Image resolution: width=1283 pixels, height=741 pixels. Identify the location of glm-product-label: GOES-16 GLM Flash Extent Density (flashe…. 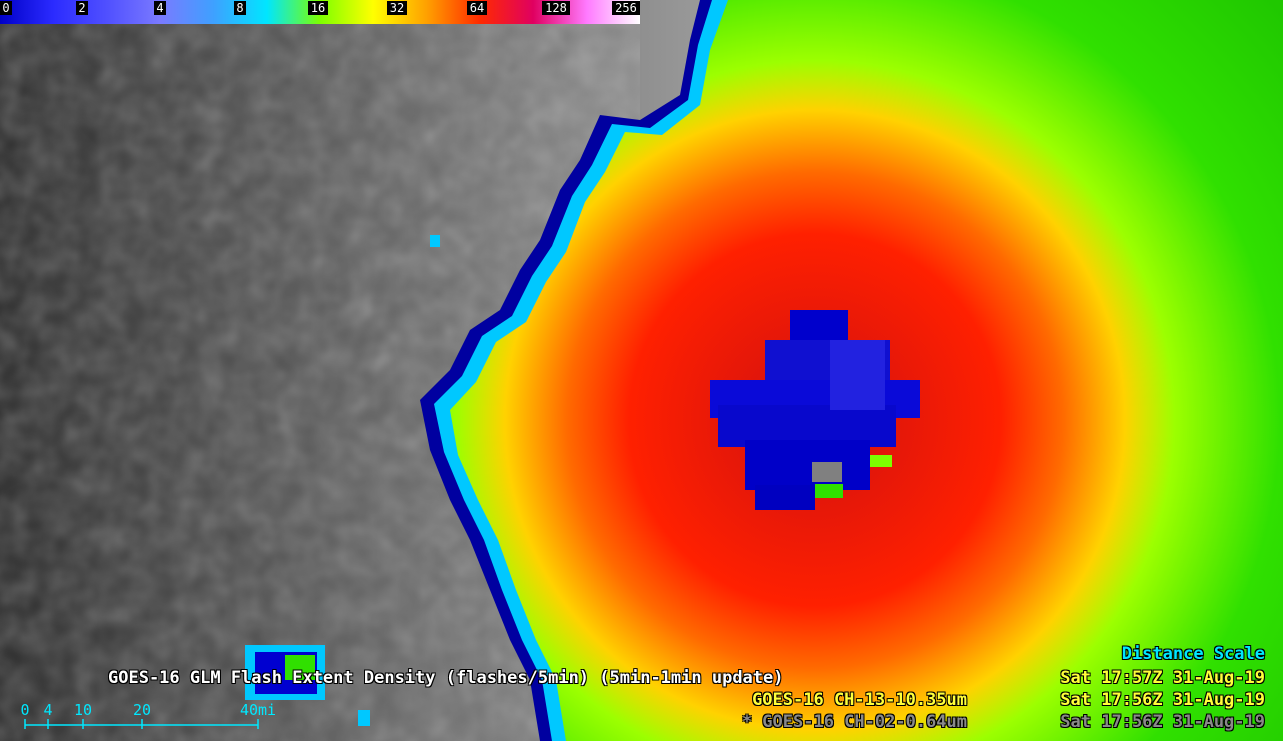
(446, 678).